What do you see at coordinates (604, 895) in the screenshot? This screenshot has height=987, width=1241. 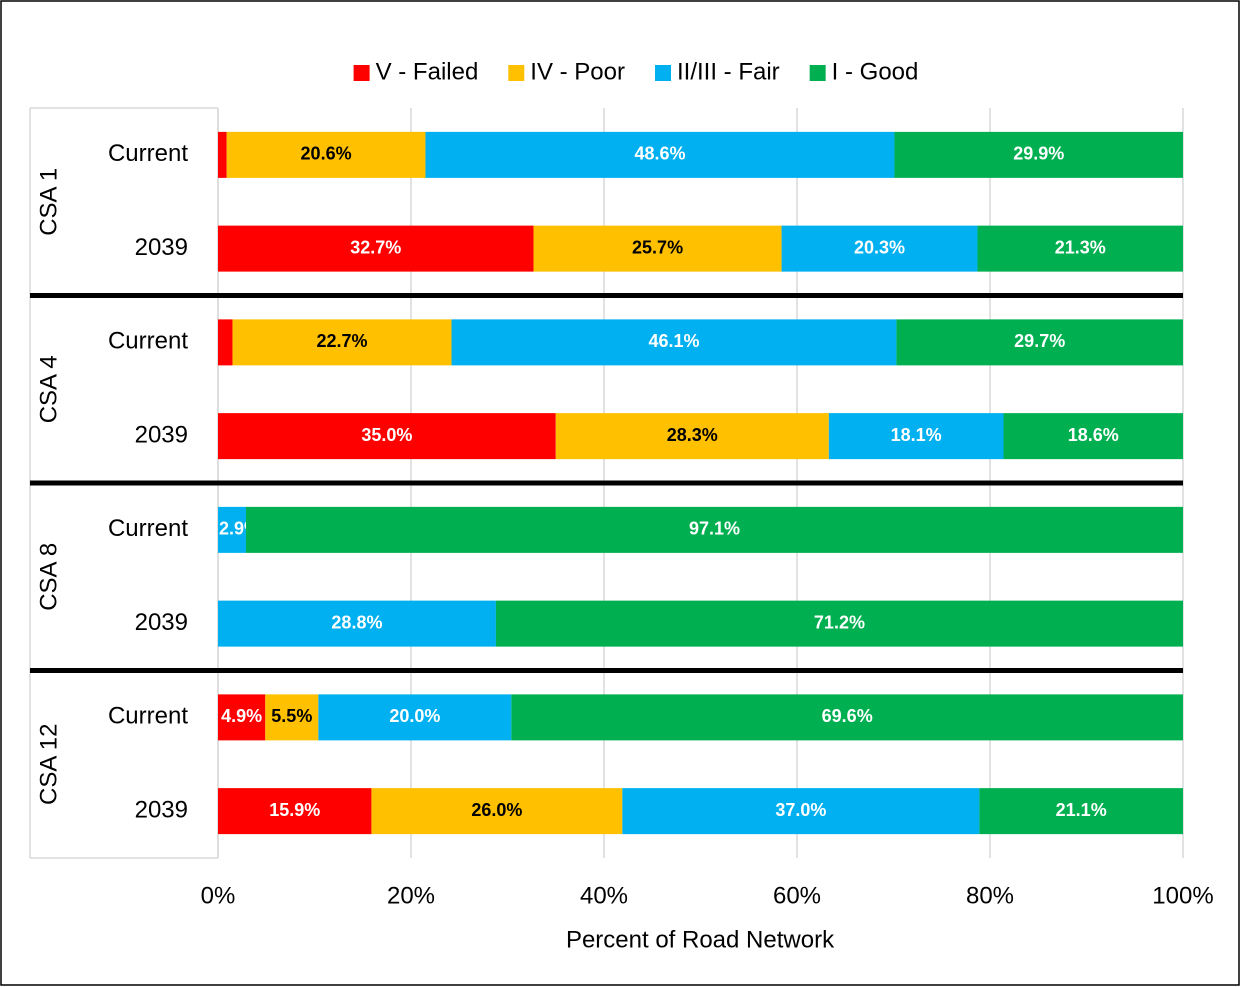 I see `x-tick-label: 40%` at bounding box center [604, 895].